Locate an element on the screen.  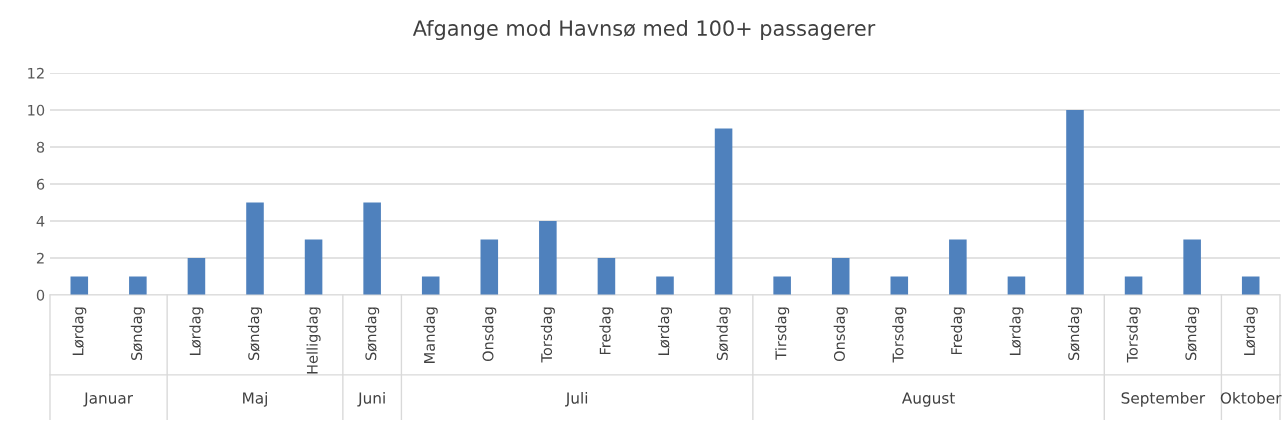
text: Juli is located at coordinates (576, 399).